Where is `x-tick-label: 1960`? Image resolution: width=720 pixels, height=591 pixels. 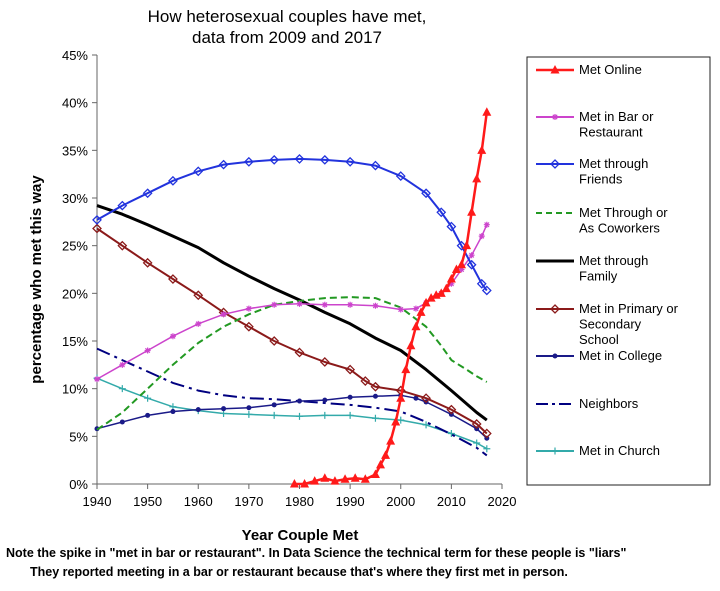 x-tick-label: 1960 is located at coordinates (198, 501).